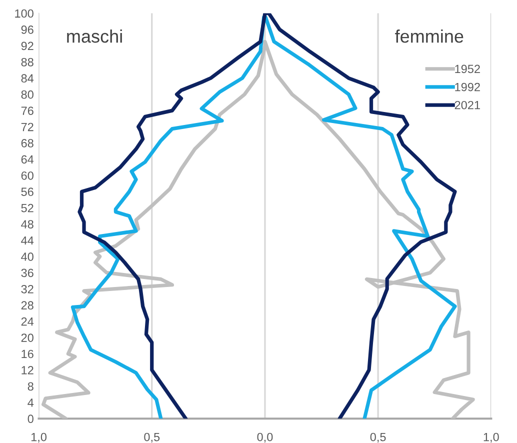 The width and height of the screenshot is (517, 443). What do you see at coordinates (27, 46) in the screenshot?
I see `y-tick-label: 92` at bounding box center [27, 46].